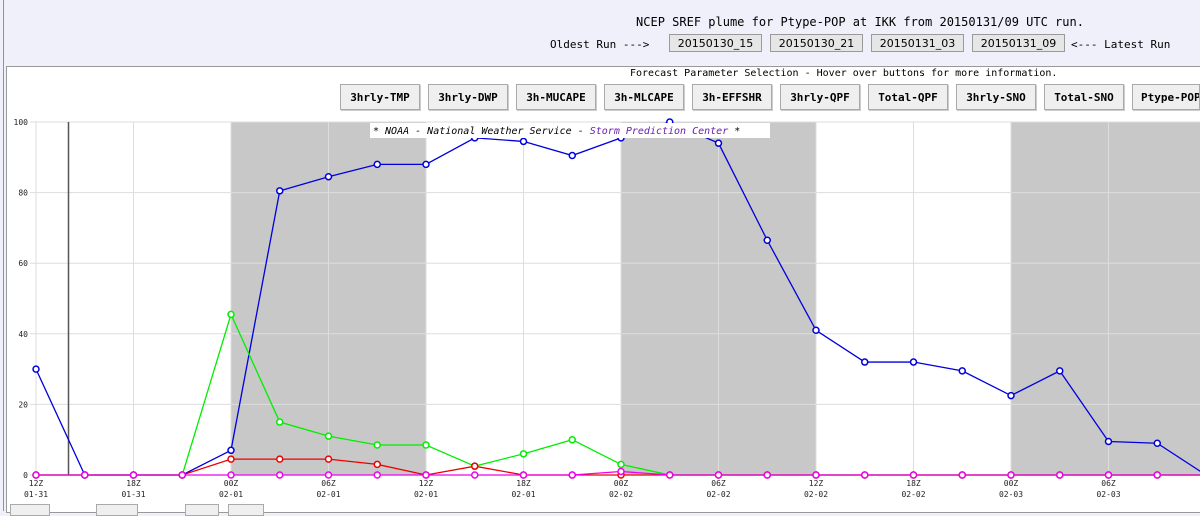  Describe the element at coordinates (1166, 97) in the screenshot. I see `param-button-ptype-pop: Ptype-POP` at that location.